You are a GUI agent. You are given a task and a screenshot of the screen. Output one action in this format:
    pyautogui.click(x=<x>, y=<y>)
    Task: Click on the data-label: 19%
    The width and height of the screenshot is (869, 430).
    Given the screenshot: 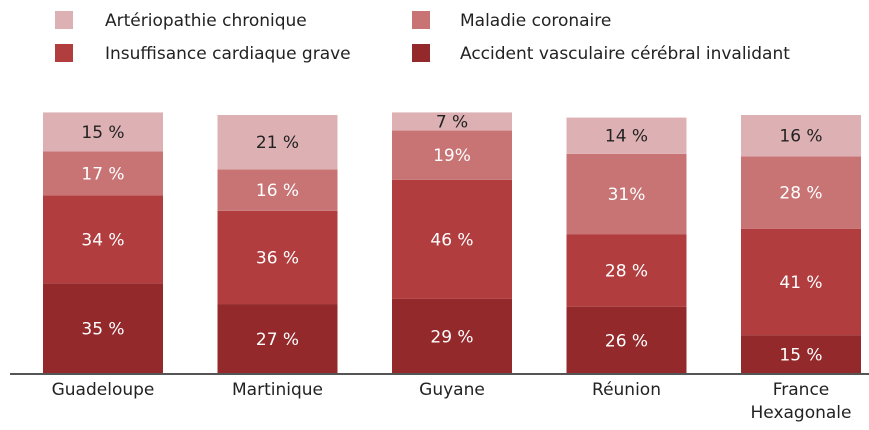 What is the action you would take?
    pyautogui.click(x=452, y=156)
    